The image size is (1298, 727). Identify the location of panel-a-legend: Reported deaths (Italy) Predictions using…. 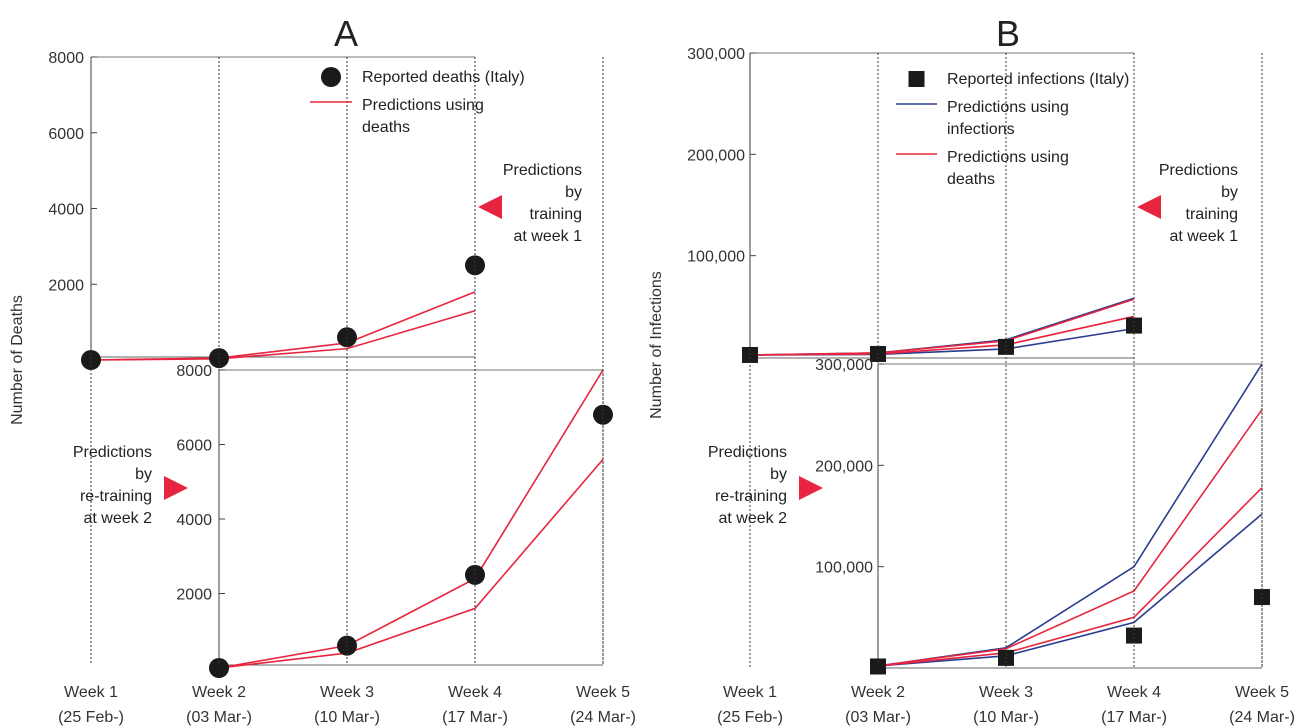
(417, 101).